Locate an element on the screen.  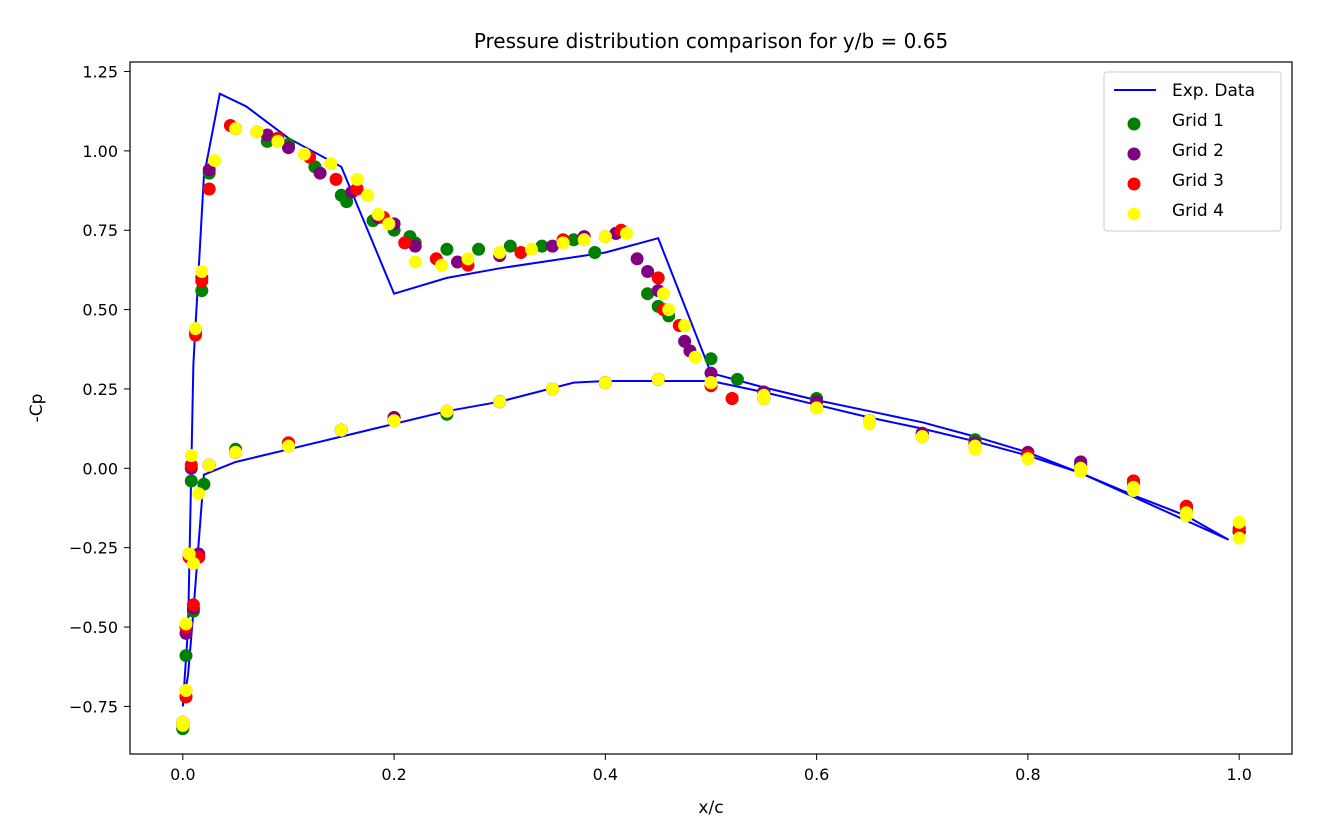
x-tick-label: 0.8 is located at coordinates (1027, 774).